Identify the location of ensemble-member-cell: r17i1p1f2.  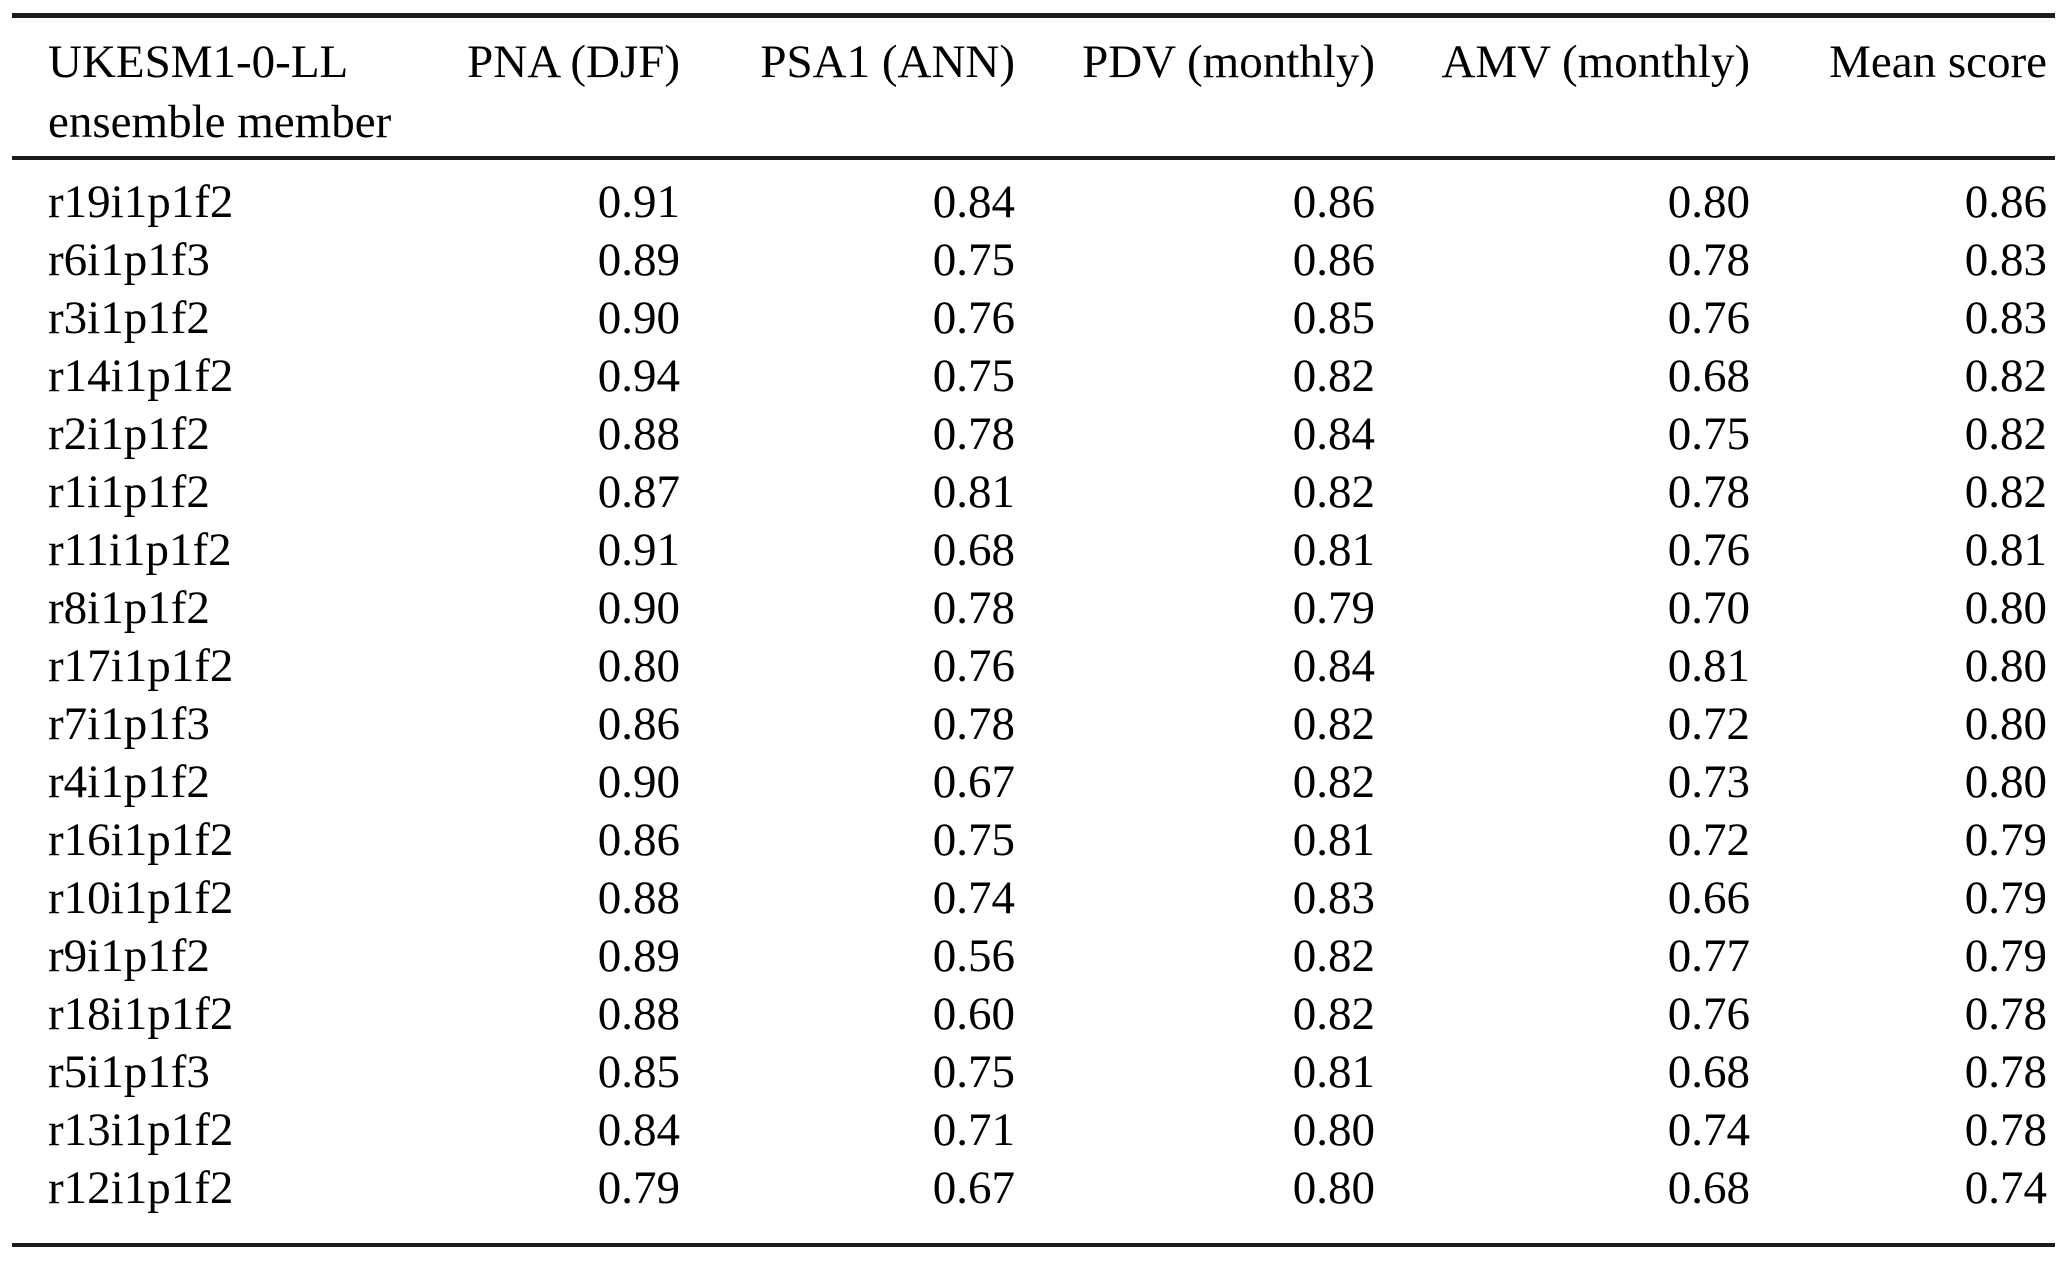
(141, 666).